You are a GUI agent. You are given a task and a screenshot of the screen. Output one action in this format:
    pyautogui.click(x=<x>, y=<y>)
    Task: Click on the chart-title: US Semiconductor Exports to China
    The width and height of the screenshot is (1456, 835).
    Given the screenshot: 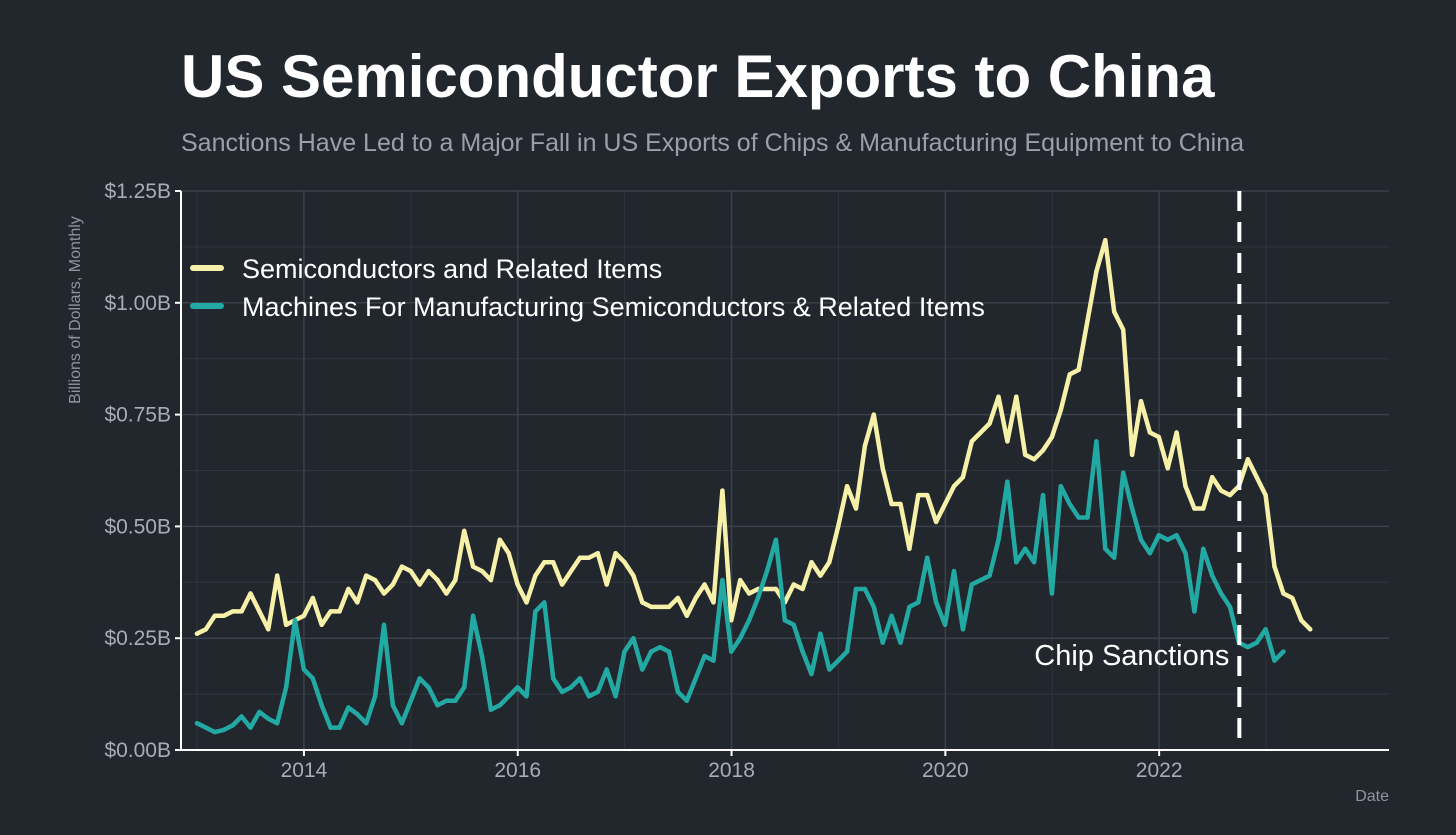 What is the action you would take?
    pyautogui.click(x=698, y=76)
    